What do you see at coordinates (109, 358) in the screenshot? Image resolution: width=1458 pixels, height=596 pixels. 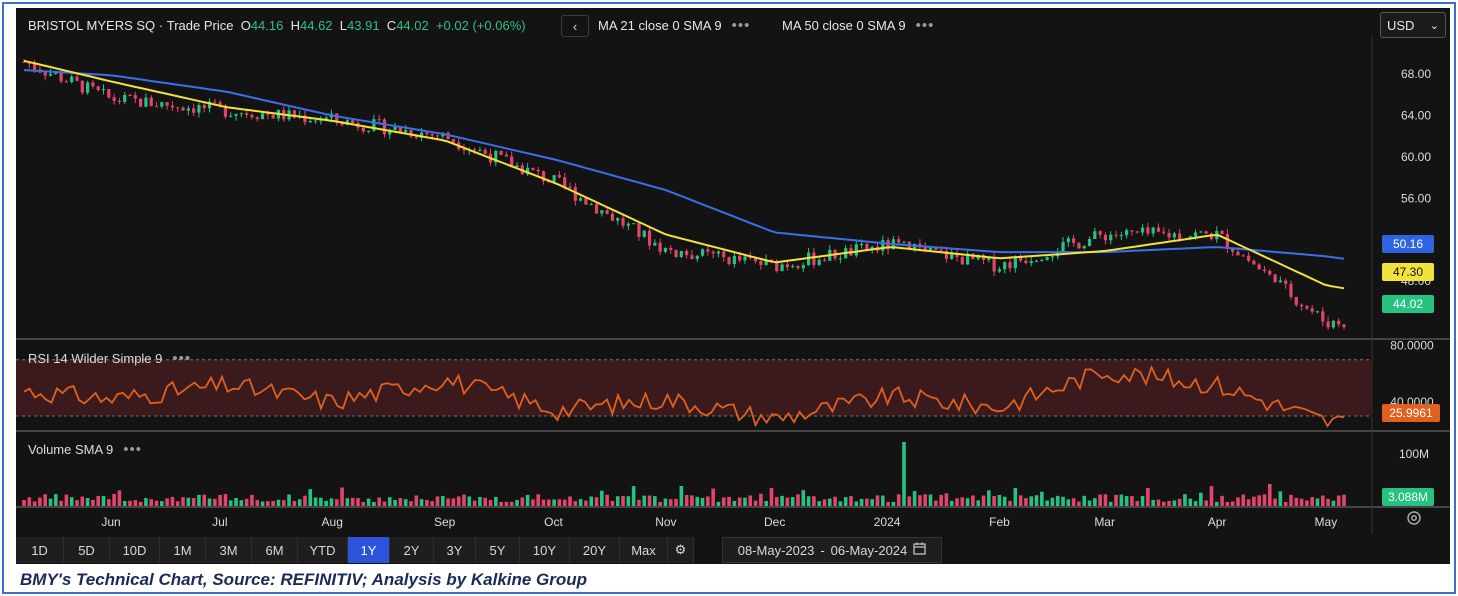 I see `rsi-legend: RSI 14 Wilder Simple 9 •••` at bounding box center [109, 358].